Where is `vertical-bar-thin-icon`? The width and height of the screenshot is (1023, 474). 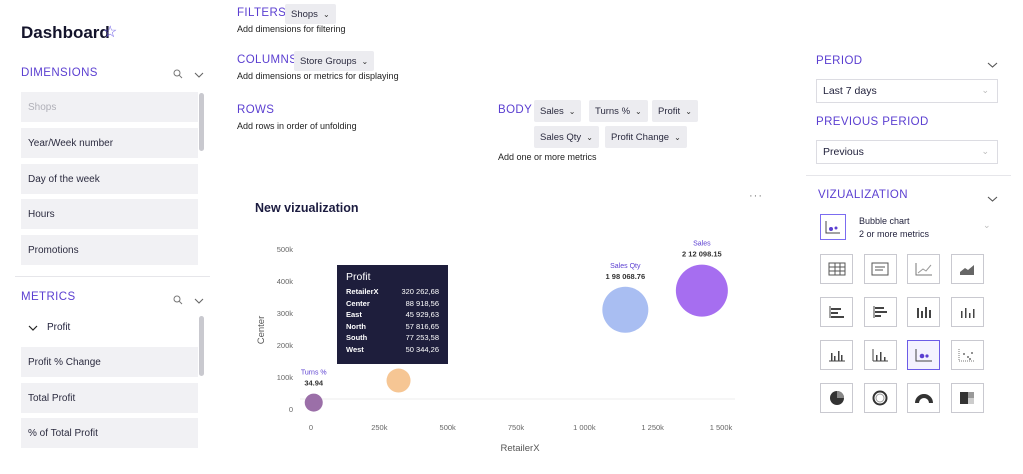
vertical-bar-thin-icon is located at coordinates (967, 312).